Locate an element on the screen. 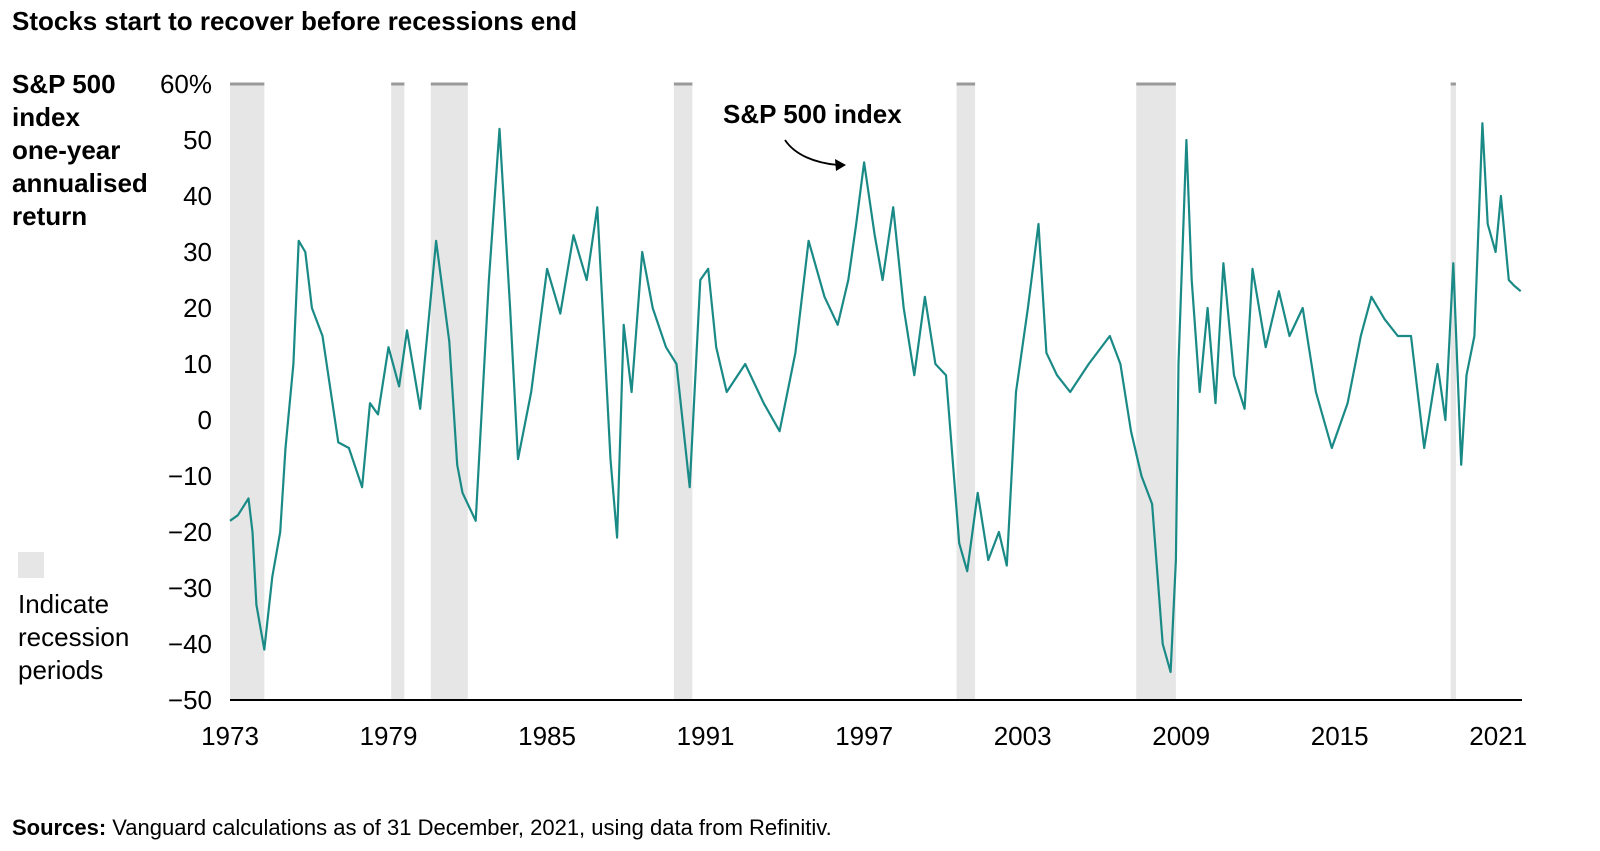  y-axis-title-line: index is located at coordinates (46, 117).